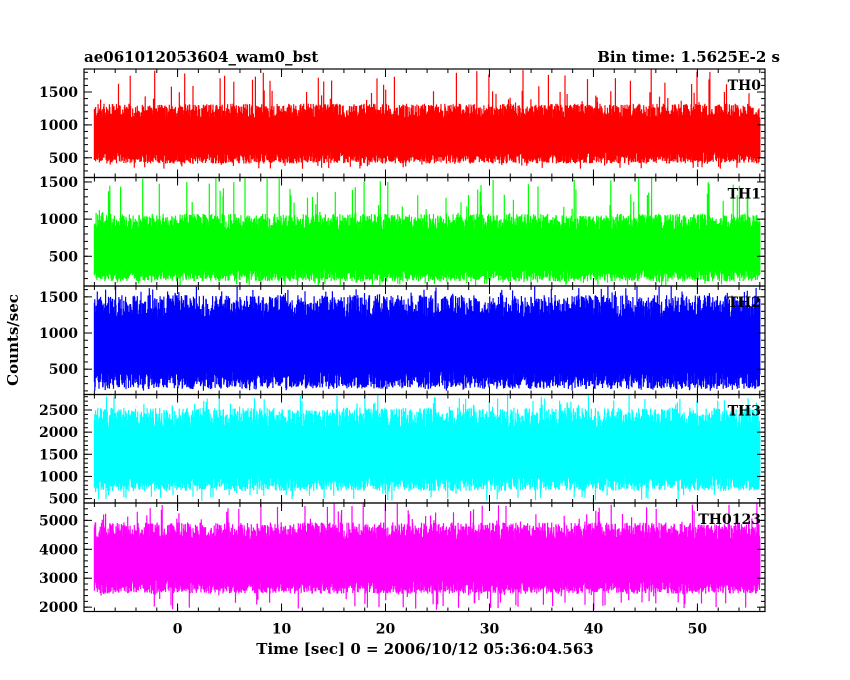 This screenshot has height=680, width=850. I want to click on chart-title-left: ae061012053604_wam0_bst, so click(201, 57).